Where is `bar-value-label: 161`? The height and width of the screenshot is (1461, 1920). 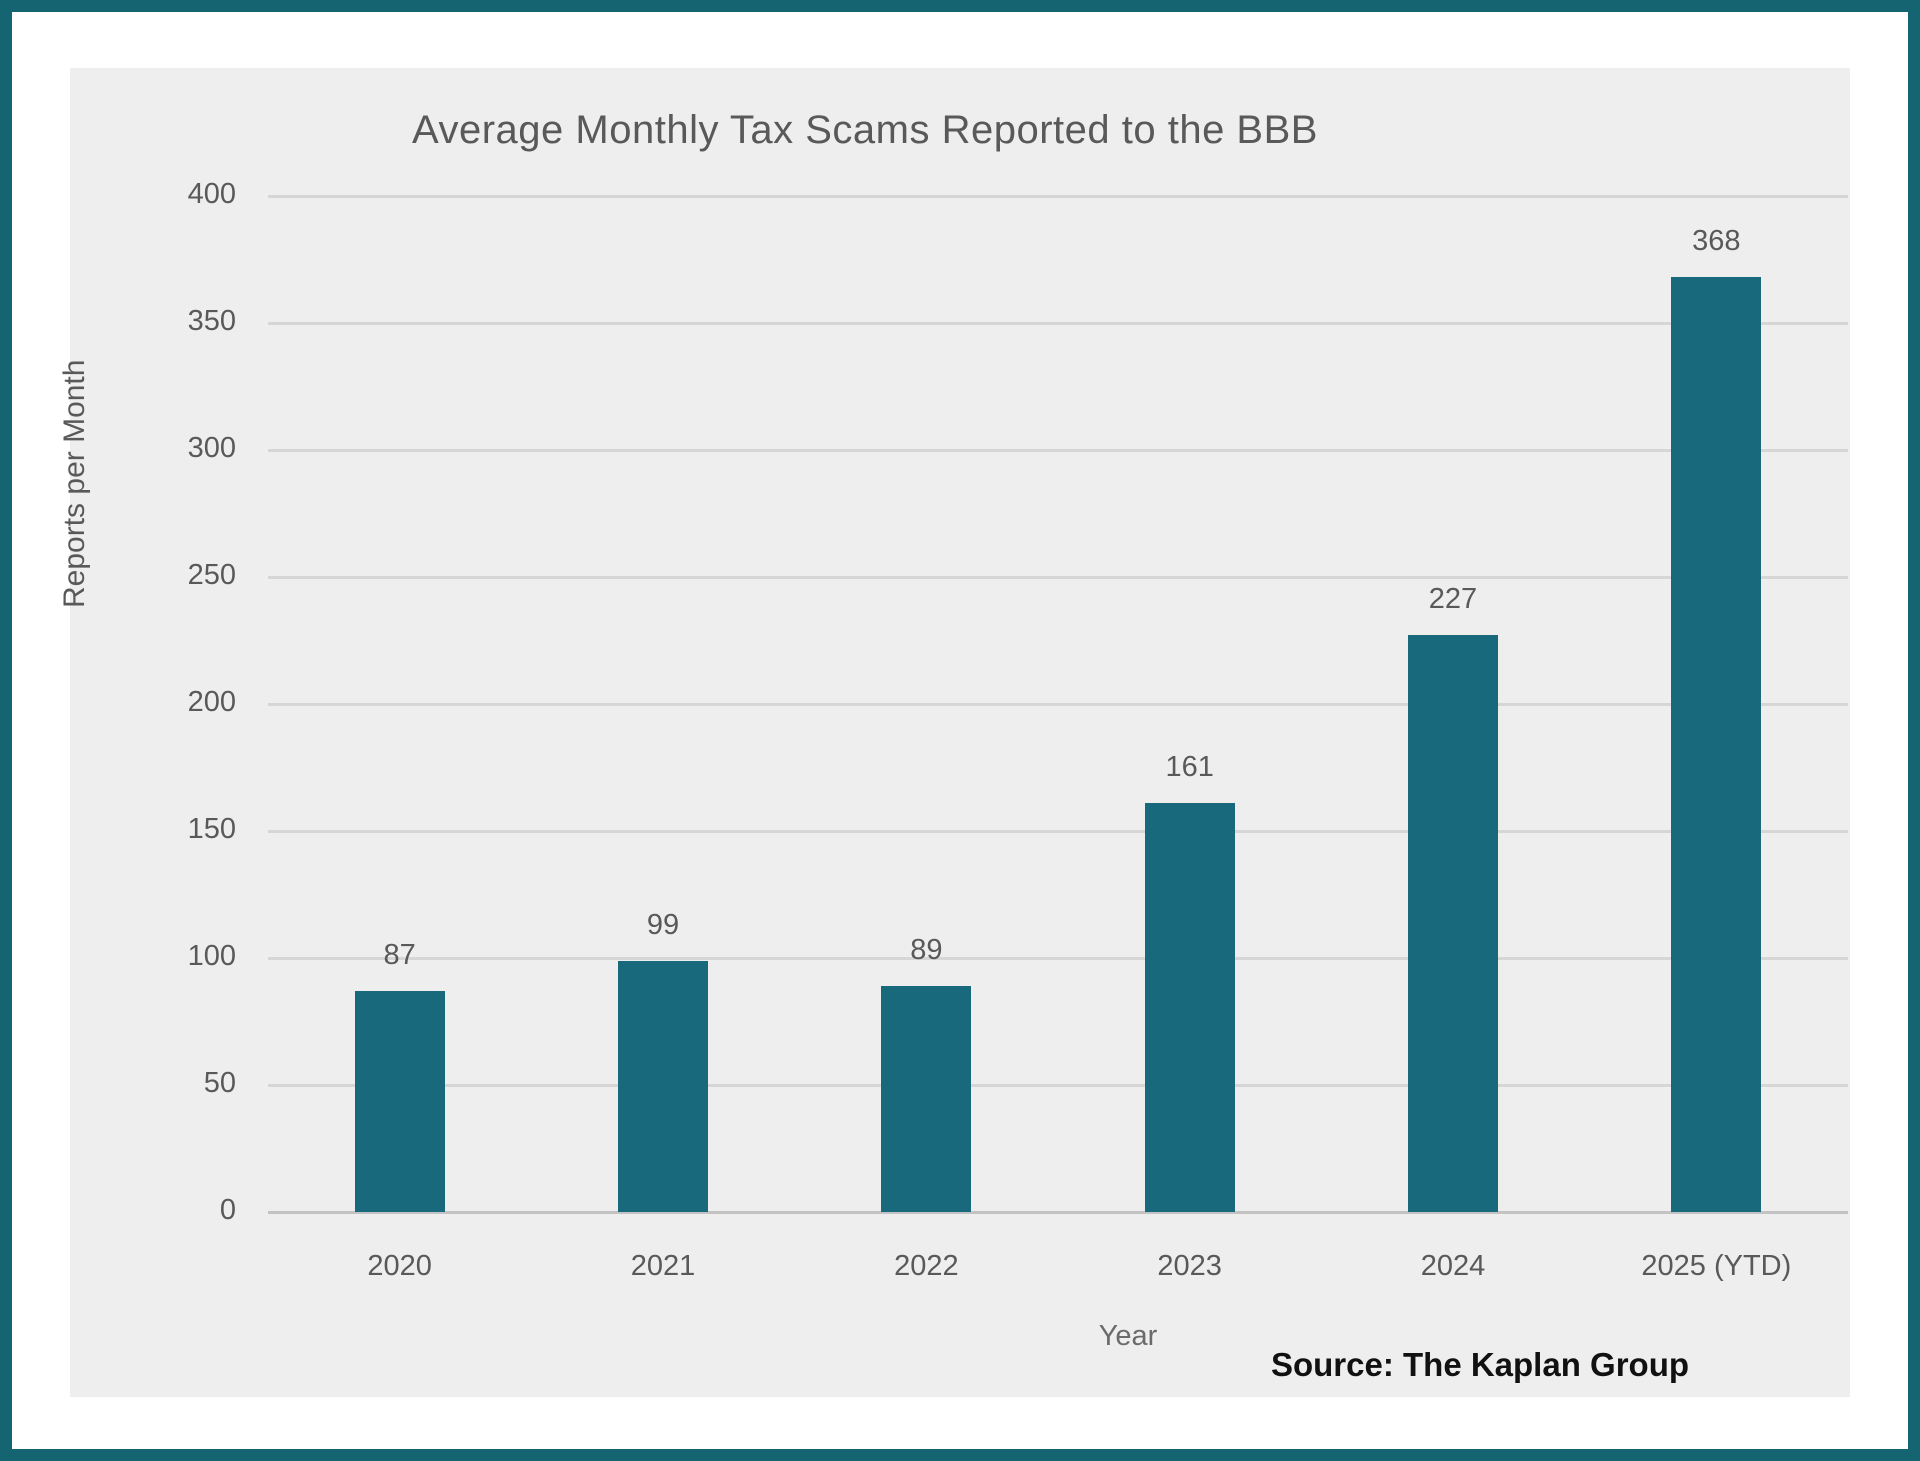
bar-value-label: 161 is located at coordinates (1189, 767).